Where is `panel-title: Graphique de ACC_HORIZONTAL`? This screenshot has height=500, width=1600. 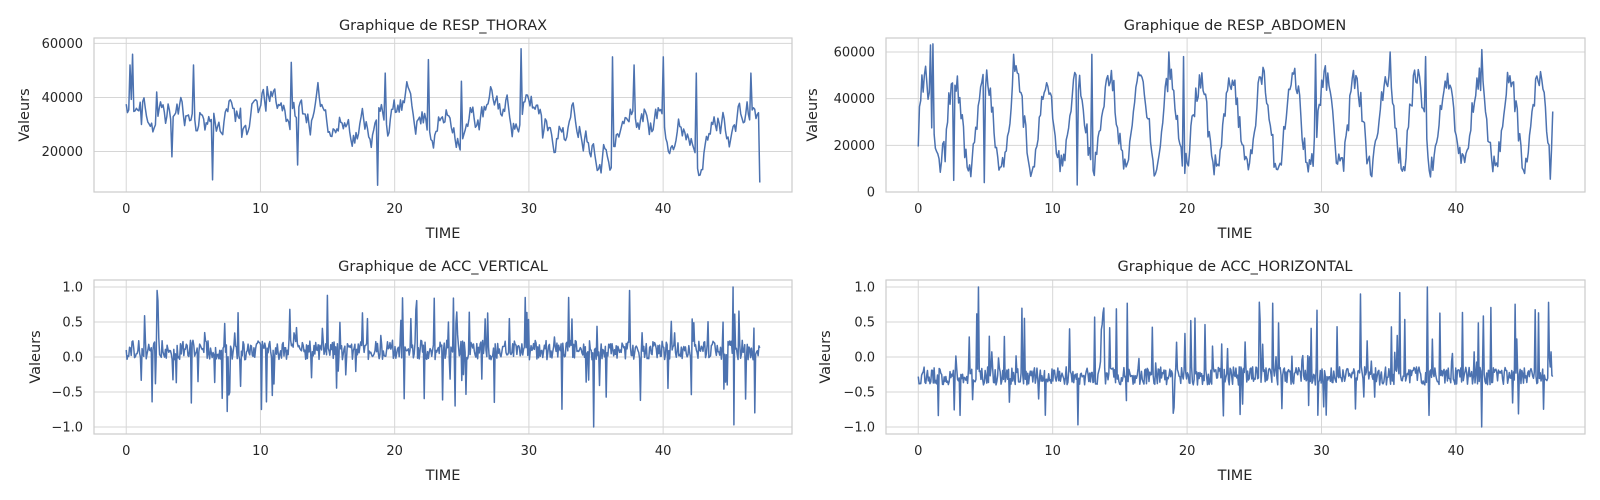
panel-title: Graphique de ACC_HORIZONTAL is located at coordinates (1235, 267).